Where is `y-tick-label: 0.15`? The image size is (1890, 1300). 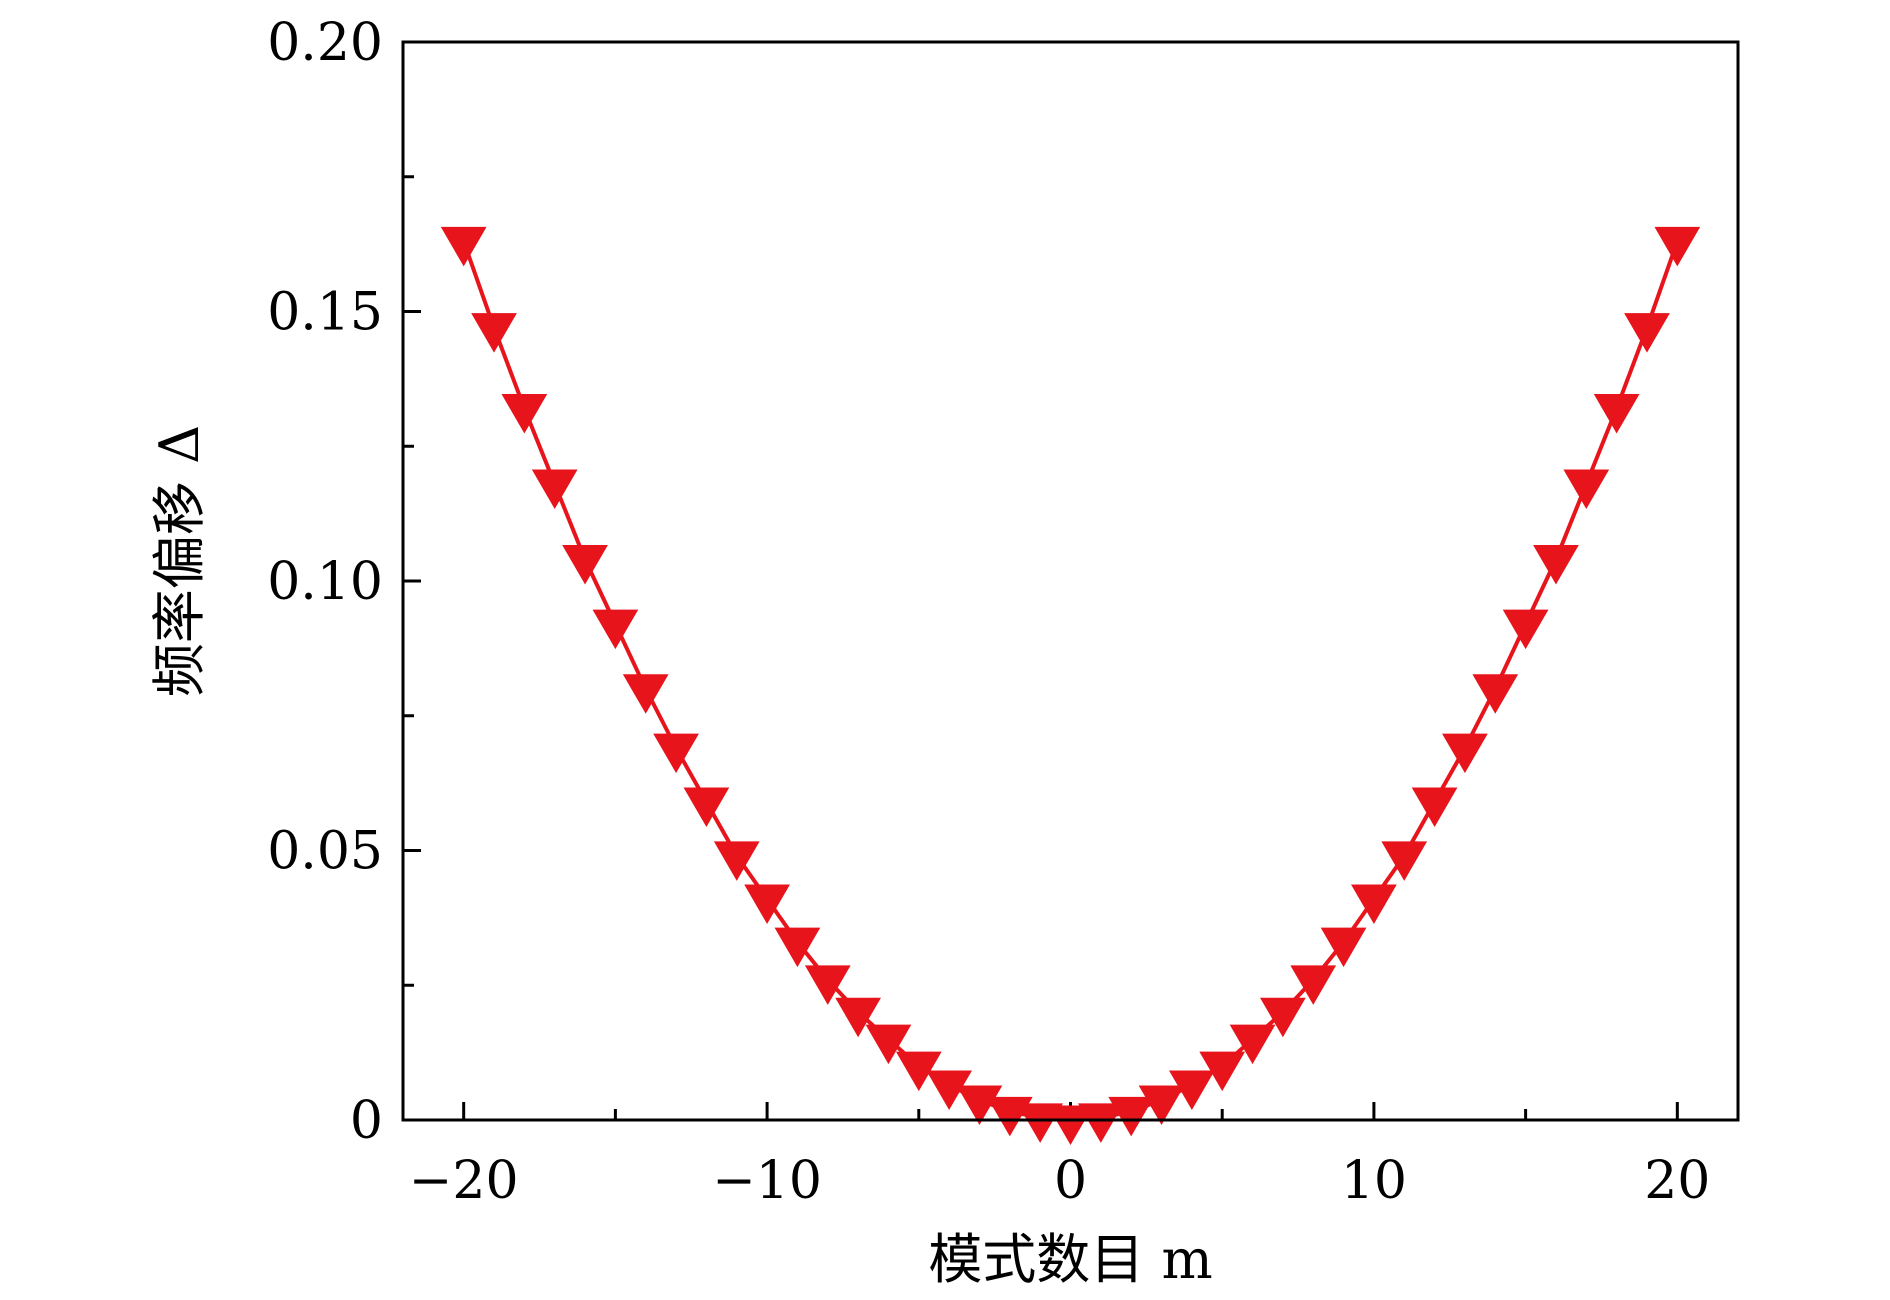
y-tick-label: 0.15 is located at coordinates (325, 313).